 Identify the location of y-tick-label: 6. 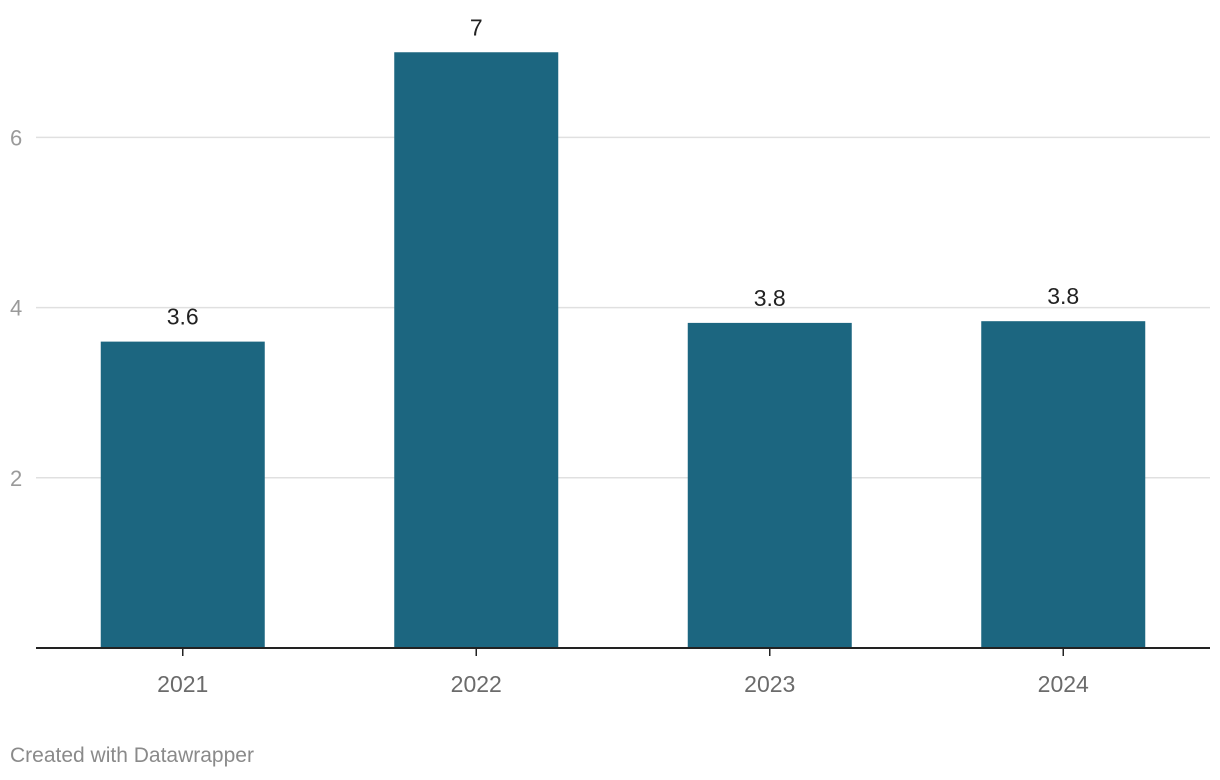
(16, 137).